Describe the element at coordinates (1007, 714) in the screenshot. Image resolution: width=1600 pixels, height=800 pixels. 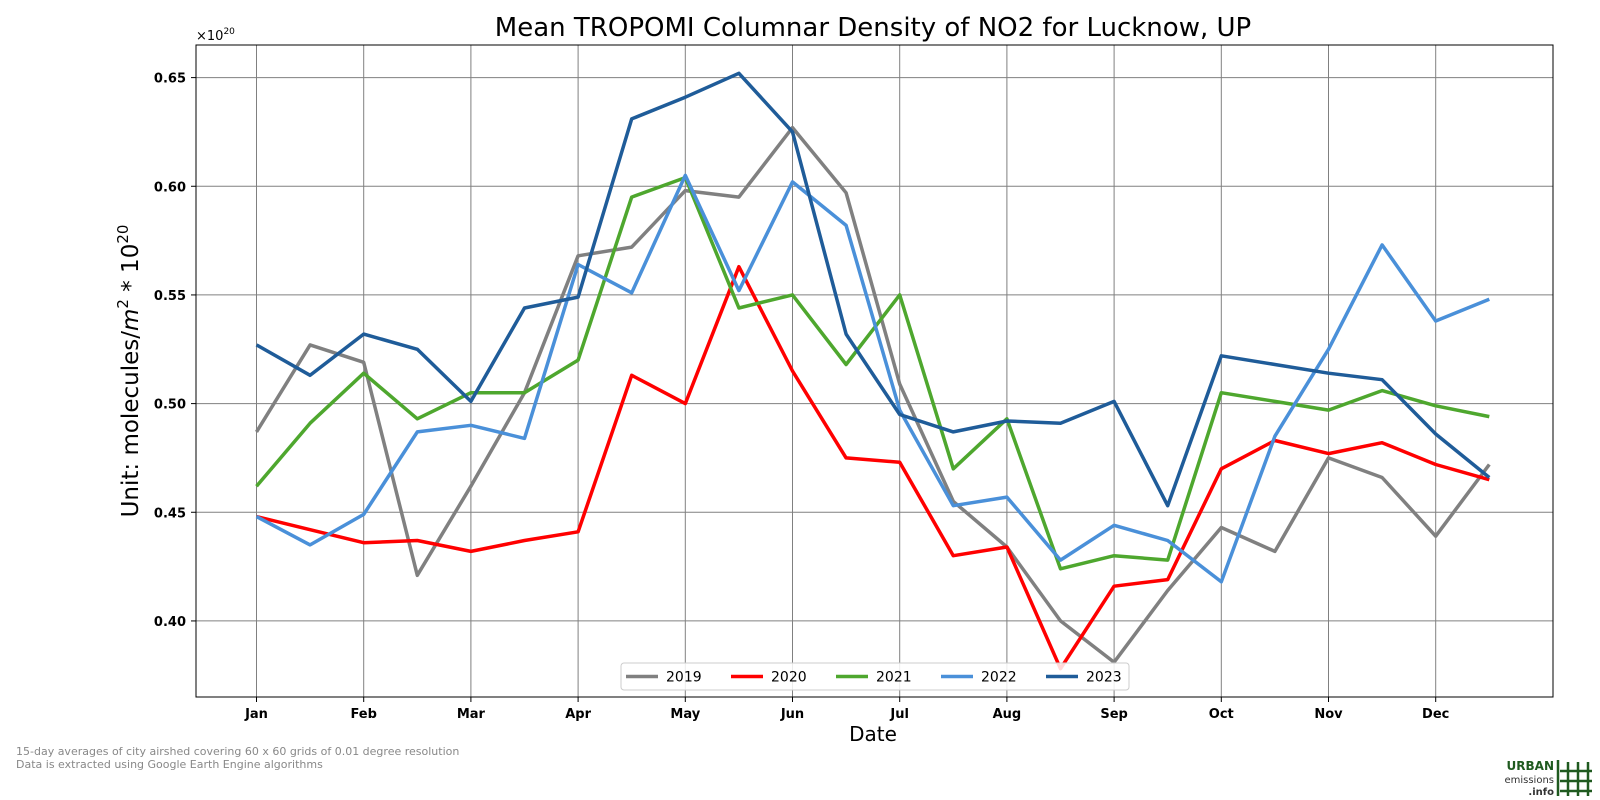
I see `x-tick-label: Aug` at that location.